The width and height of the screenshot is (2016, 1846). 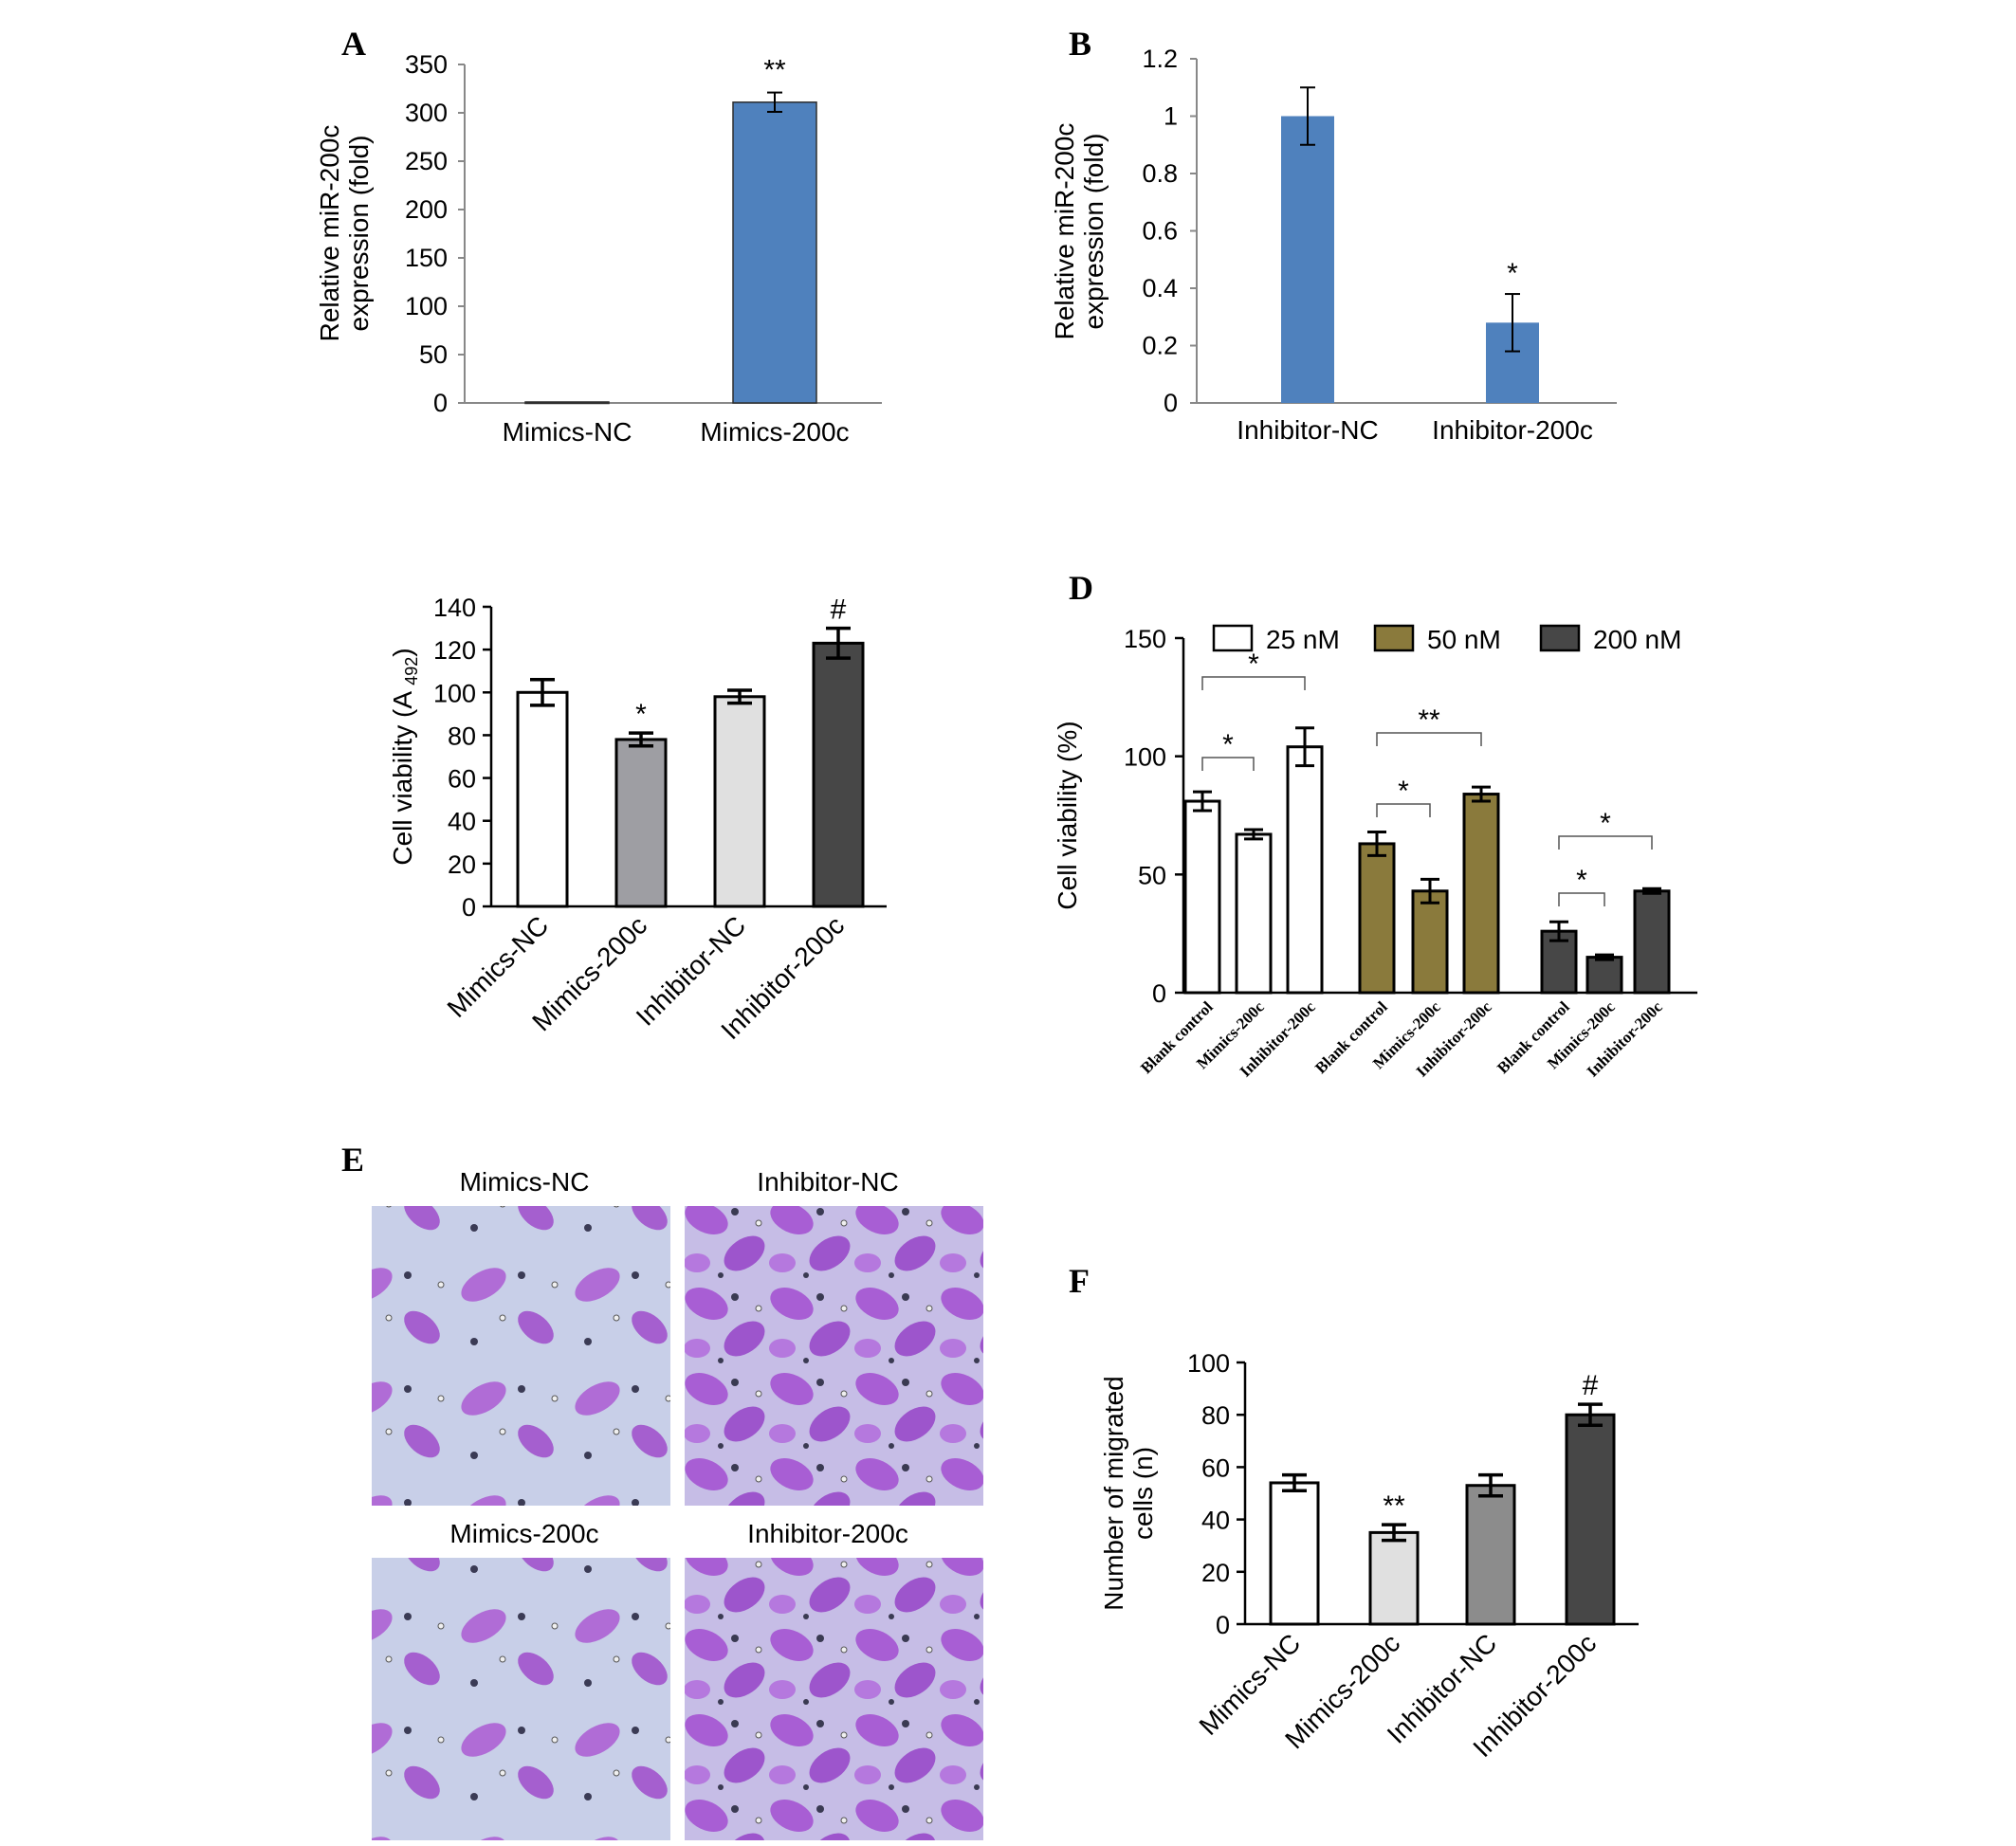 What do you see at coordinates (1160, 346) in the screenshot?
I see `y-tick-label: 0.2` at bounding box center [1160, 346].